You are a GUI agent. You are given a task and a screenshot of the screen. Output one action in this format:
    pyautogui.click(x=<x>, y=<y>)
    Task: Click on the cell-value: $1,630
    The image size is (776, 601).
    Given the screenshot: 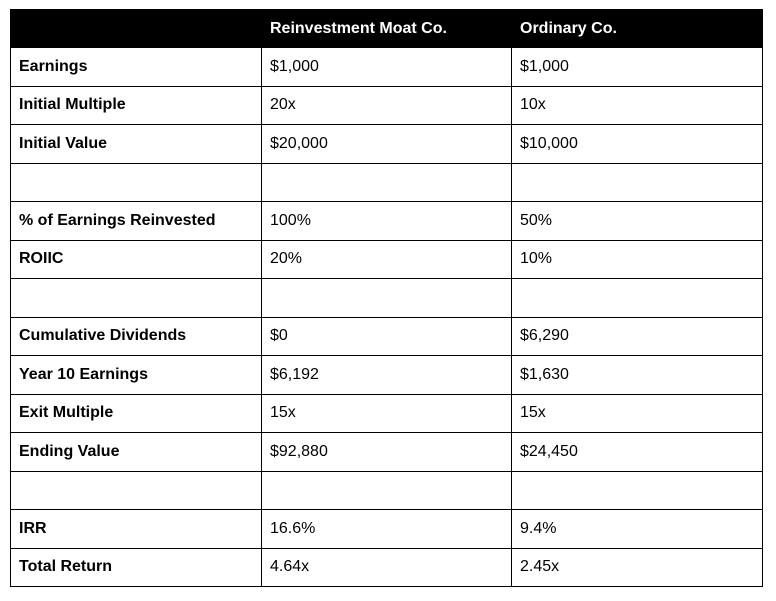 What is the action you would take?
    pyautogui.click(x=637, y=375)
    